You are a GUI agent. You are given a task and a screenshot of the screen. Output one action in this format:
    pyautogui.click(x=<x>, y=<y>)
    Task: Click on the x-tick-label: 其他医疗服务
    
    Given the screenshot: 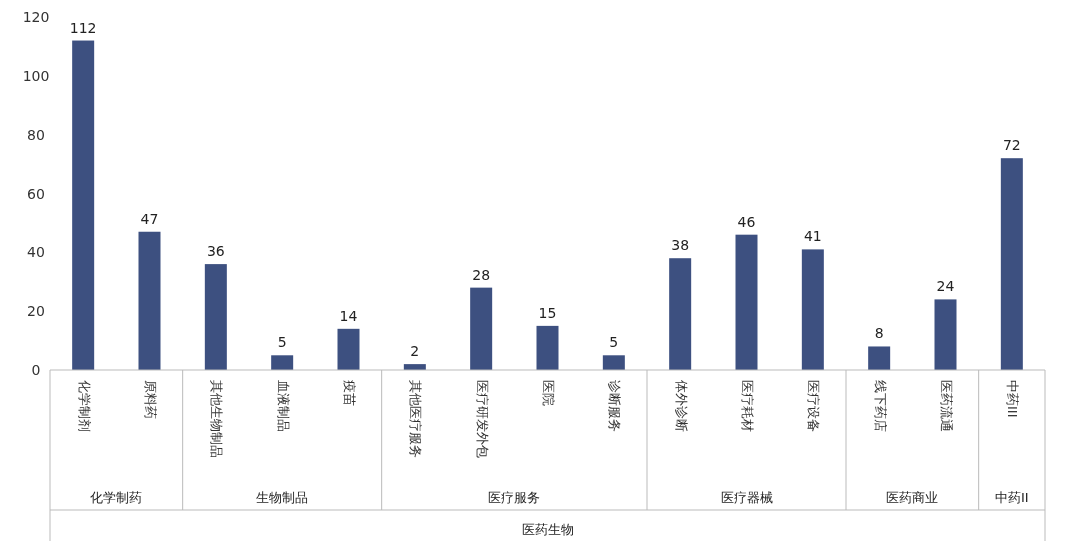 What is the action you would take?
    pyautogui.click(x=416, y=419)
    